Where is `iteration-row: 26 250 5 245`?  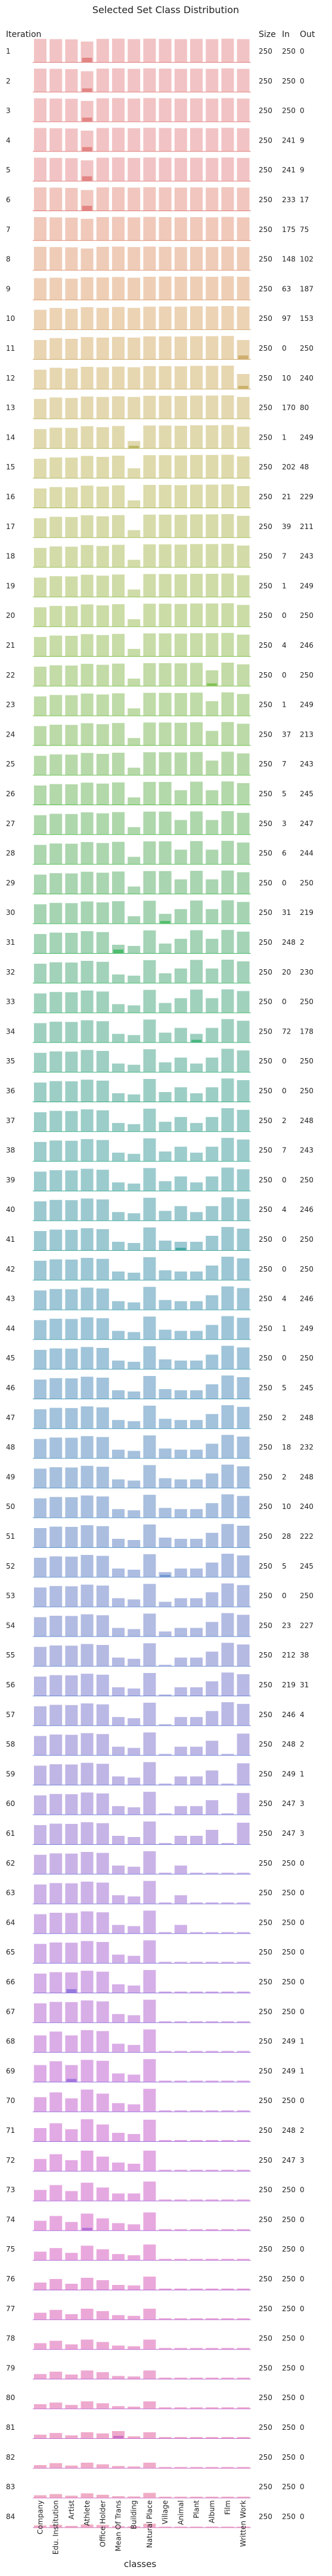
iteration-row: 26 250 5 245 is located at coordinates (160, 793).